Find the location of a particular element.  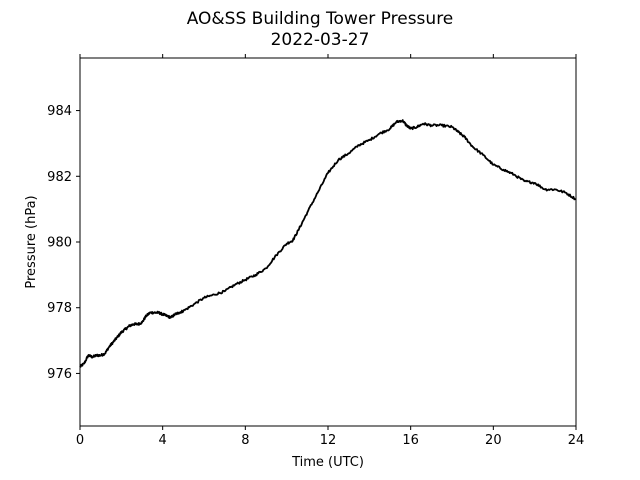

y-axis-label: Pressure (hPa) is located at coordinates (31, 241).